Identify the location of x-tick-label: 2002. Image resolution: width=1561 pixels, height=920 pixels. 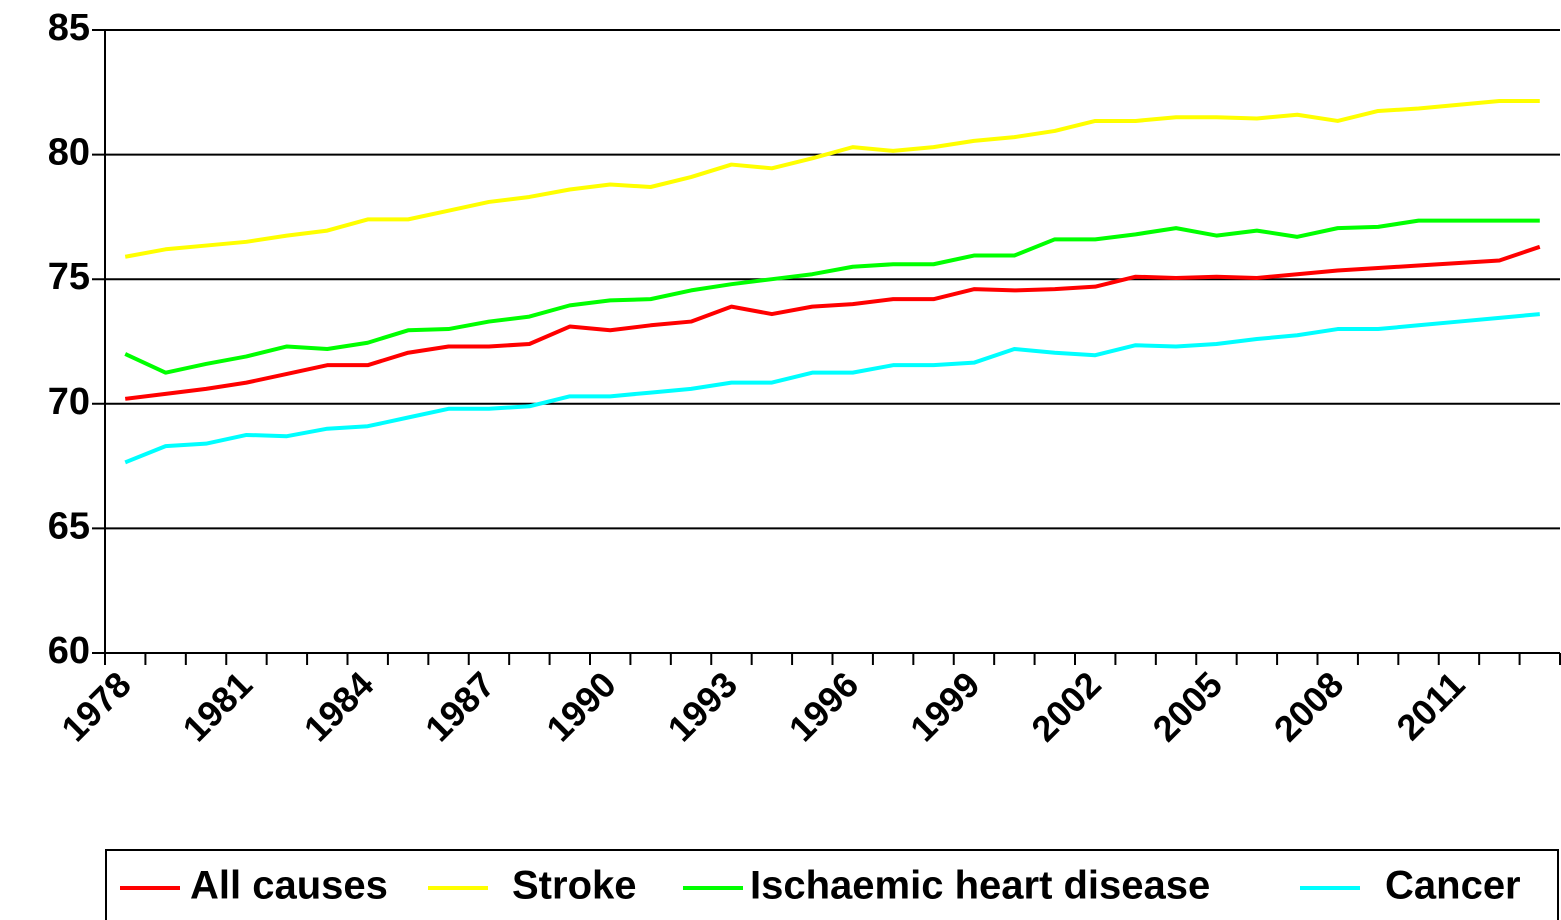
(1066, 707).